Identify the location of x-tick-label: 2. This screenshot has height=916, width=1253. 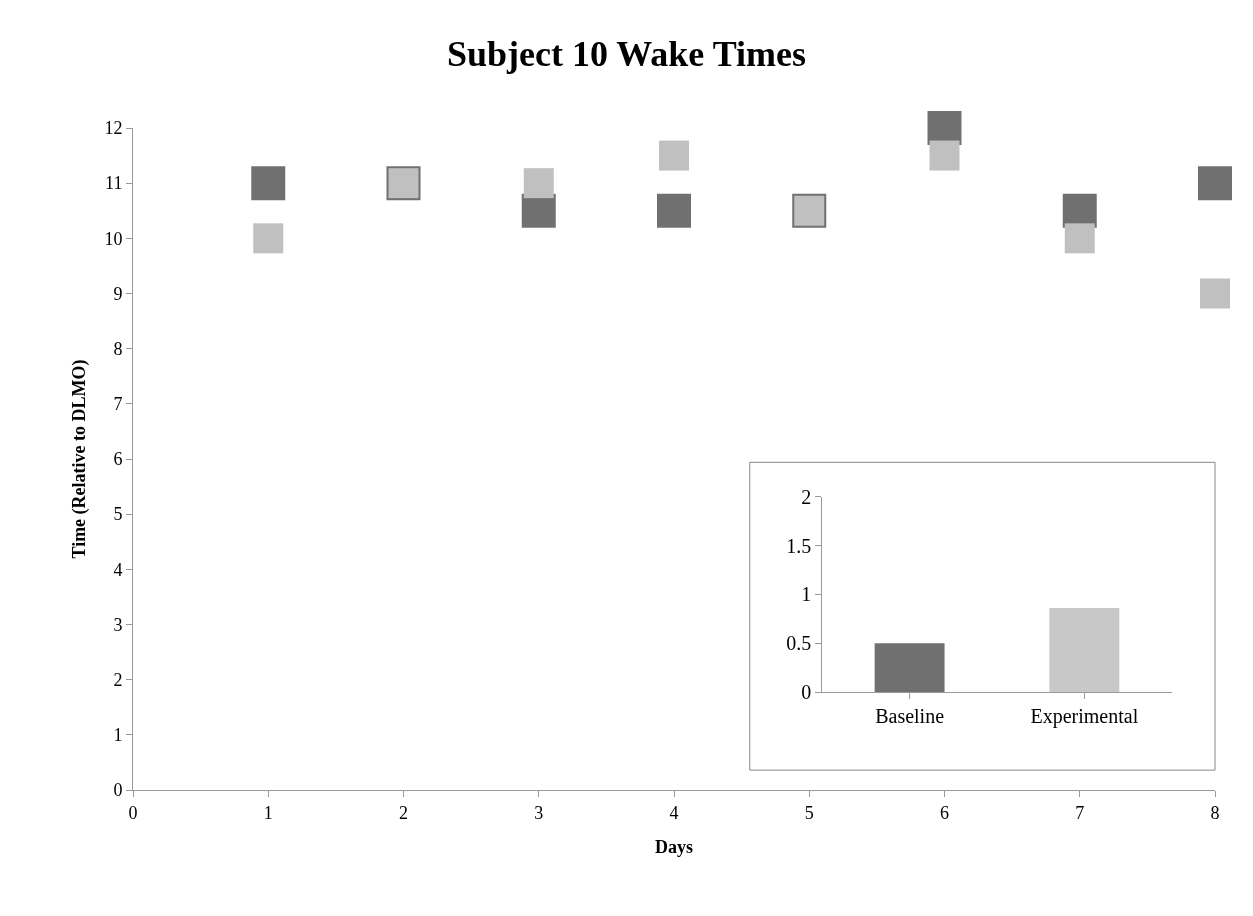
(403, 812).